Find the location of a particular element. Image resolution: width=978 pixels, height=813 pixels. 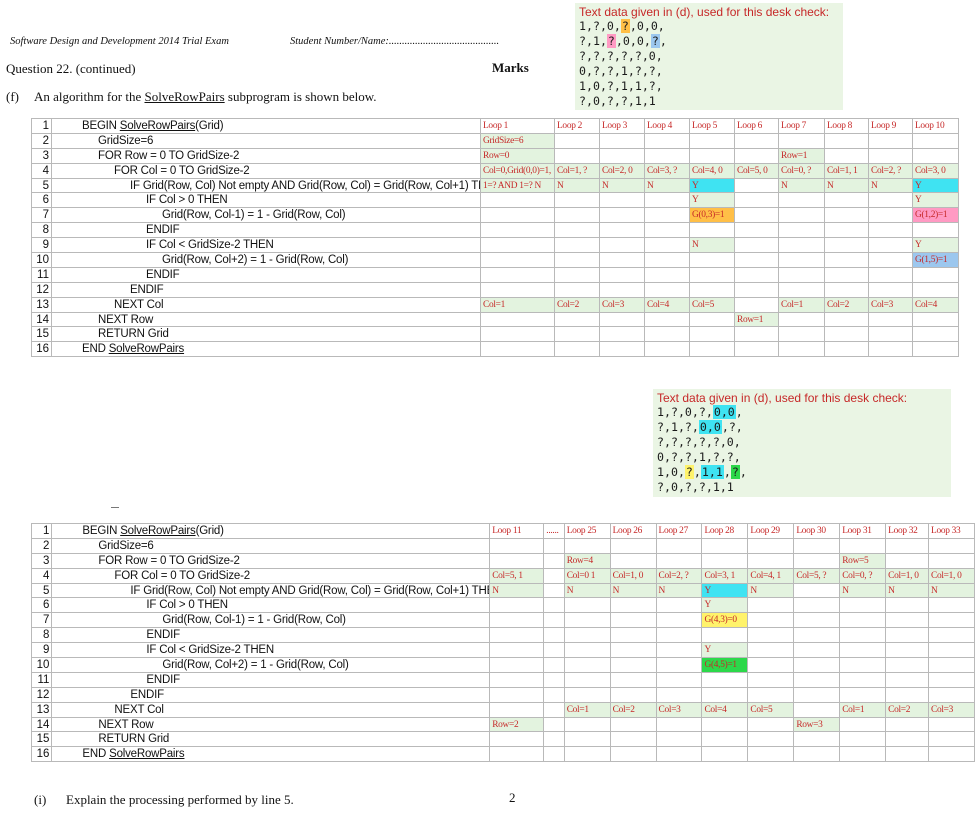

line-number: 7 is located at coordinates (41, 620).